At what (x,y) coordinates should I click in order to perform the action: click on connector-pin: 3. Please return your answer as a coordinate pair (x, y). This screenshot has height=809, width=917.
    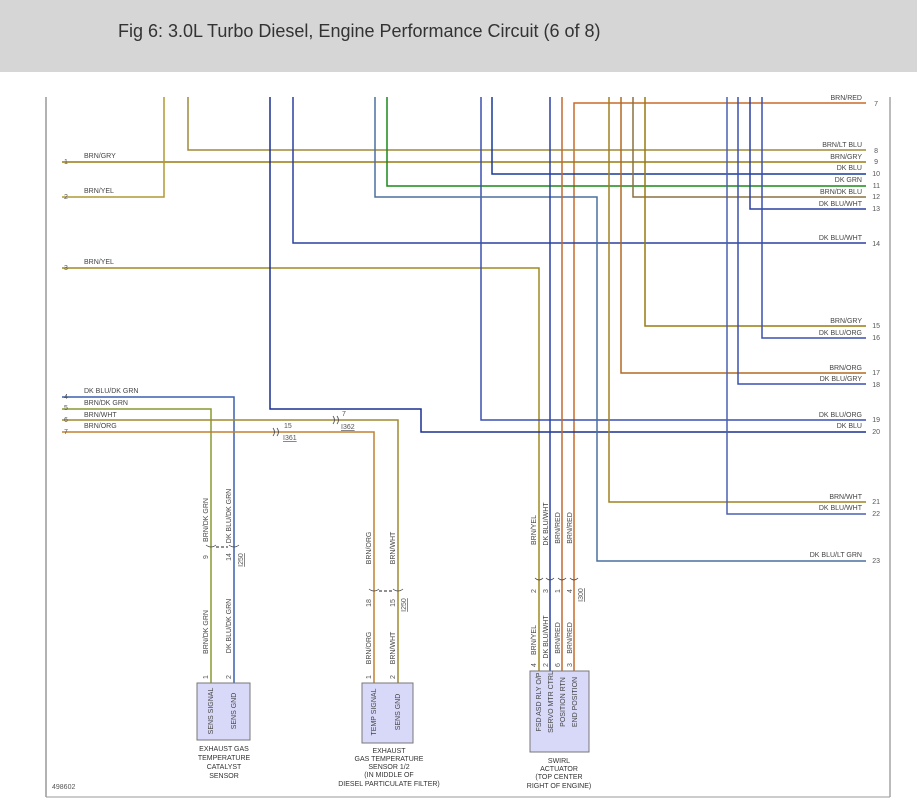
    Looking at the image, I should click on (546, 591).